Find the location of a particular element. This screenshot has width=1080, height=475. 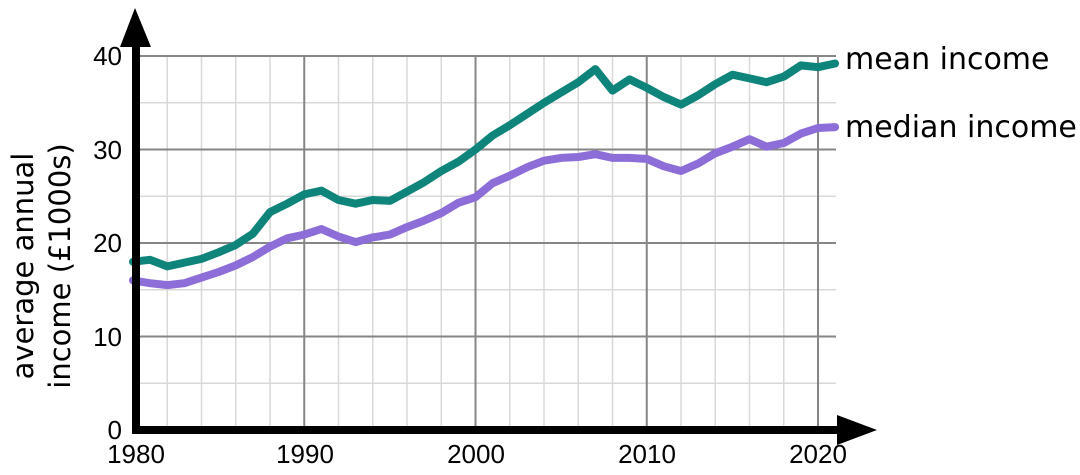

legend-label-mean-income: mean income is located at coordinates (947, 59).